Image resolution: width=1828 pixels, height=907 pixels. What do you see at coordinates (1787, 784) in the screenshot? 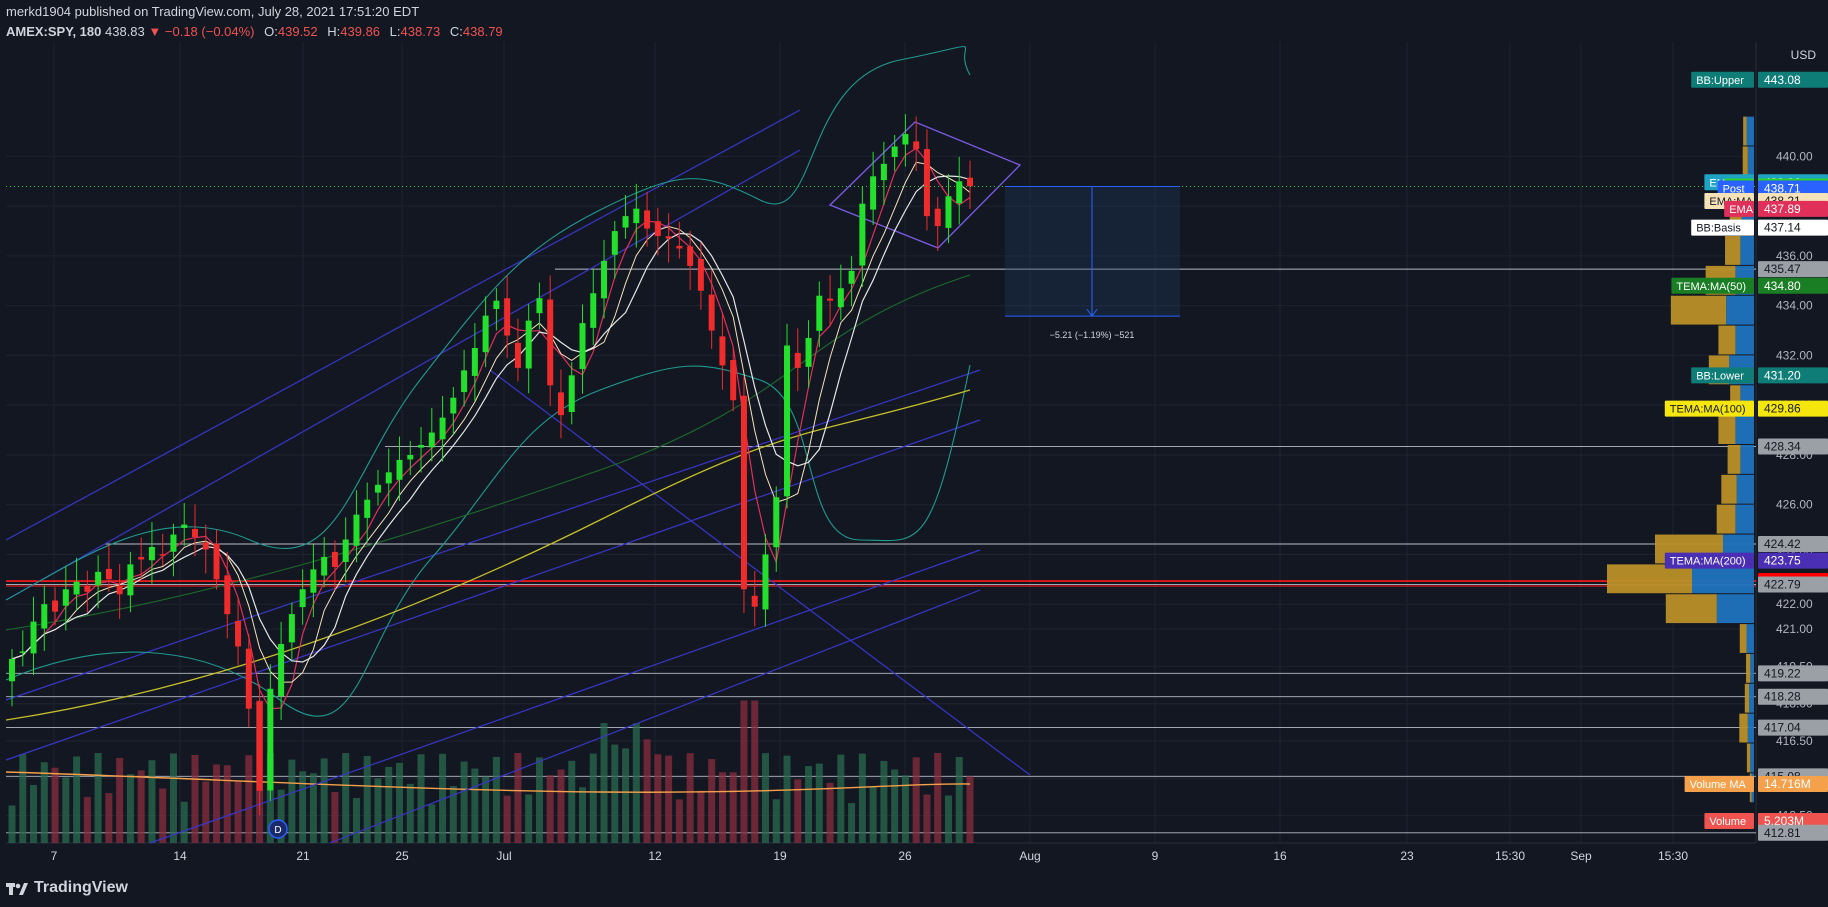
I see `price-label-value: 14.716M` at bounding box center [1787, 784].